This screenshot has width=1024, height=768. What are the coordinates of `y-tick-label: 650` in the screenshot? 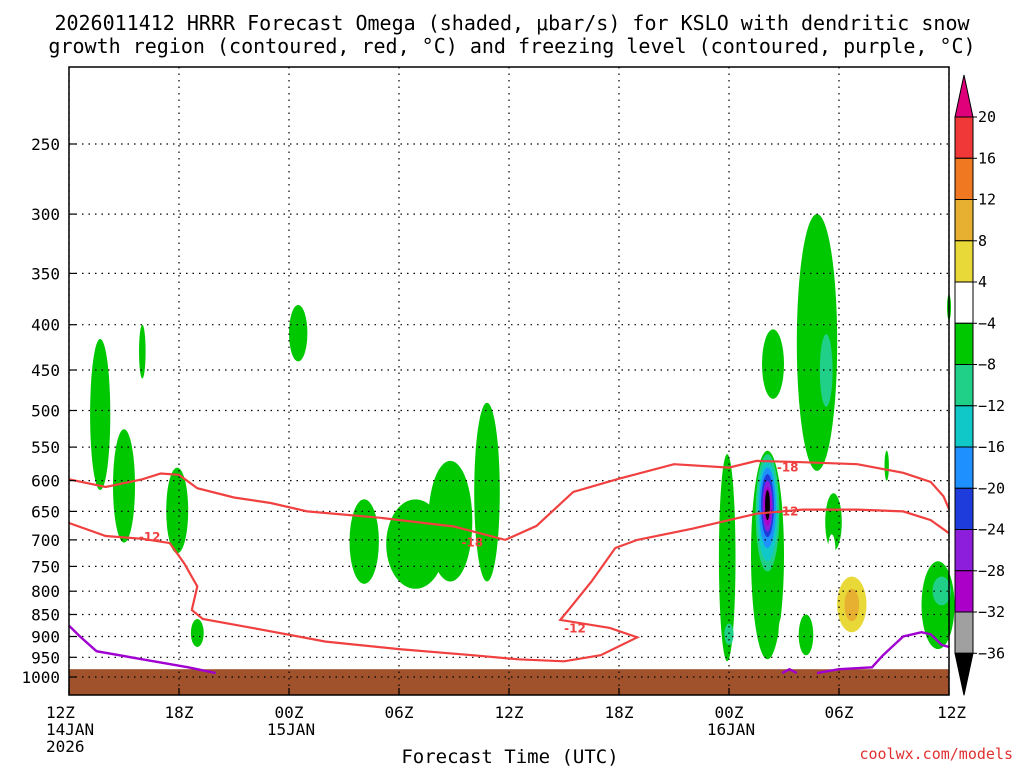 It's located at (45, 511).